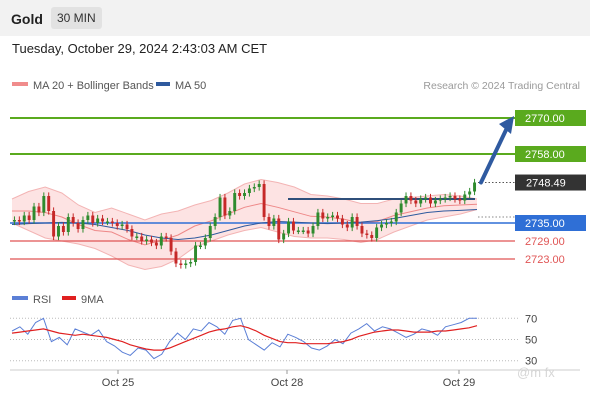 This screenshot has height=400, width=590. I want to click on ma50-line, so click(244, 225).